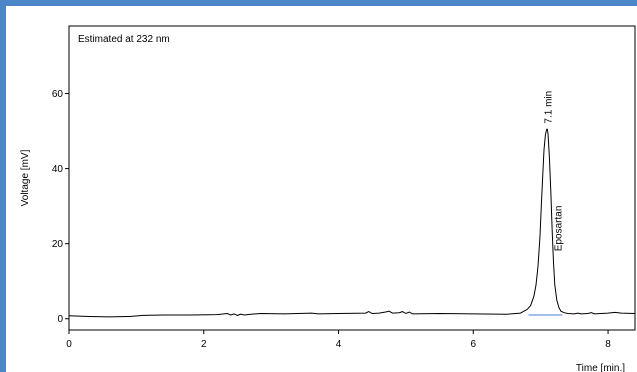  I want to click on y-axis: 0 20 40 60, so click(60, 207).